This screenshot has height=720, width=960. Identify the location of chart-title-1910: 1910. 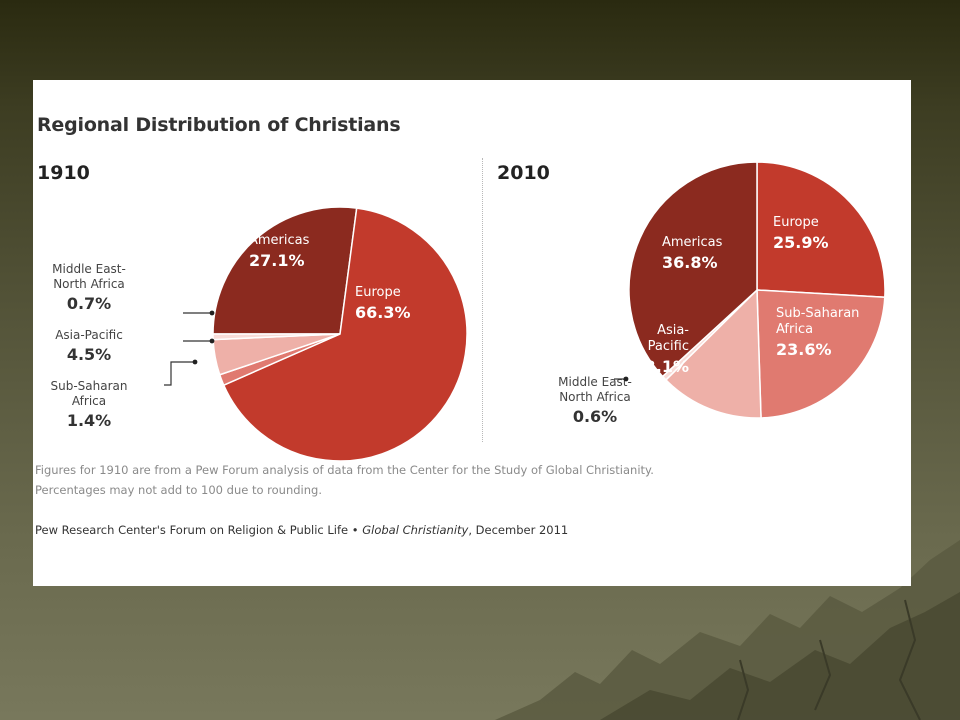
(63, 173).